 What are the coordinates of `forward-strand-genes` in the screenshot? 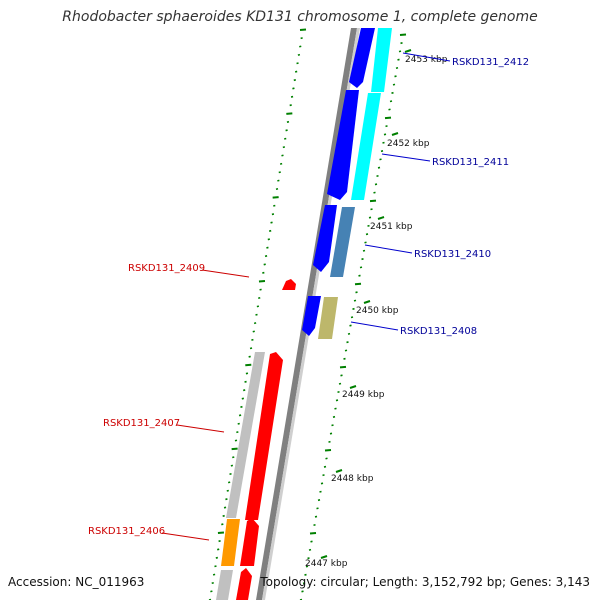 It's located at (338, 182).